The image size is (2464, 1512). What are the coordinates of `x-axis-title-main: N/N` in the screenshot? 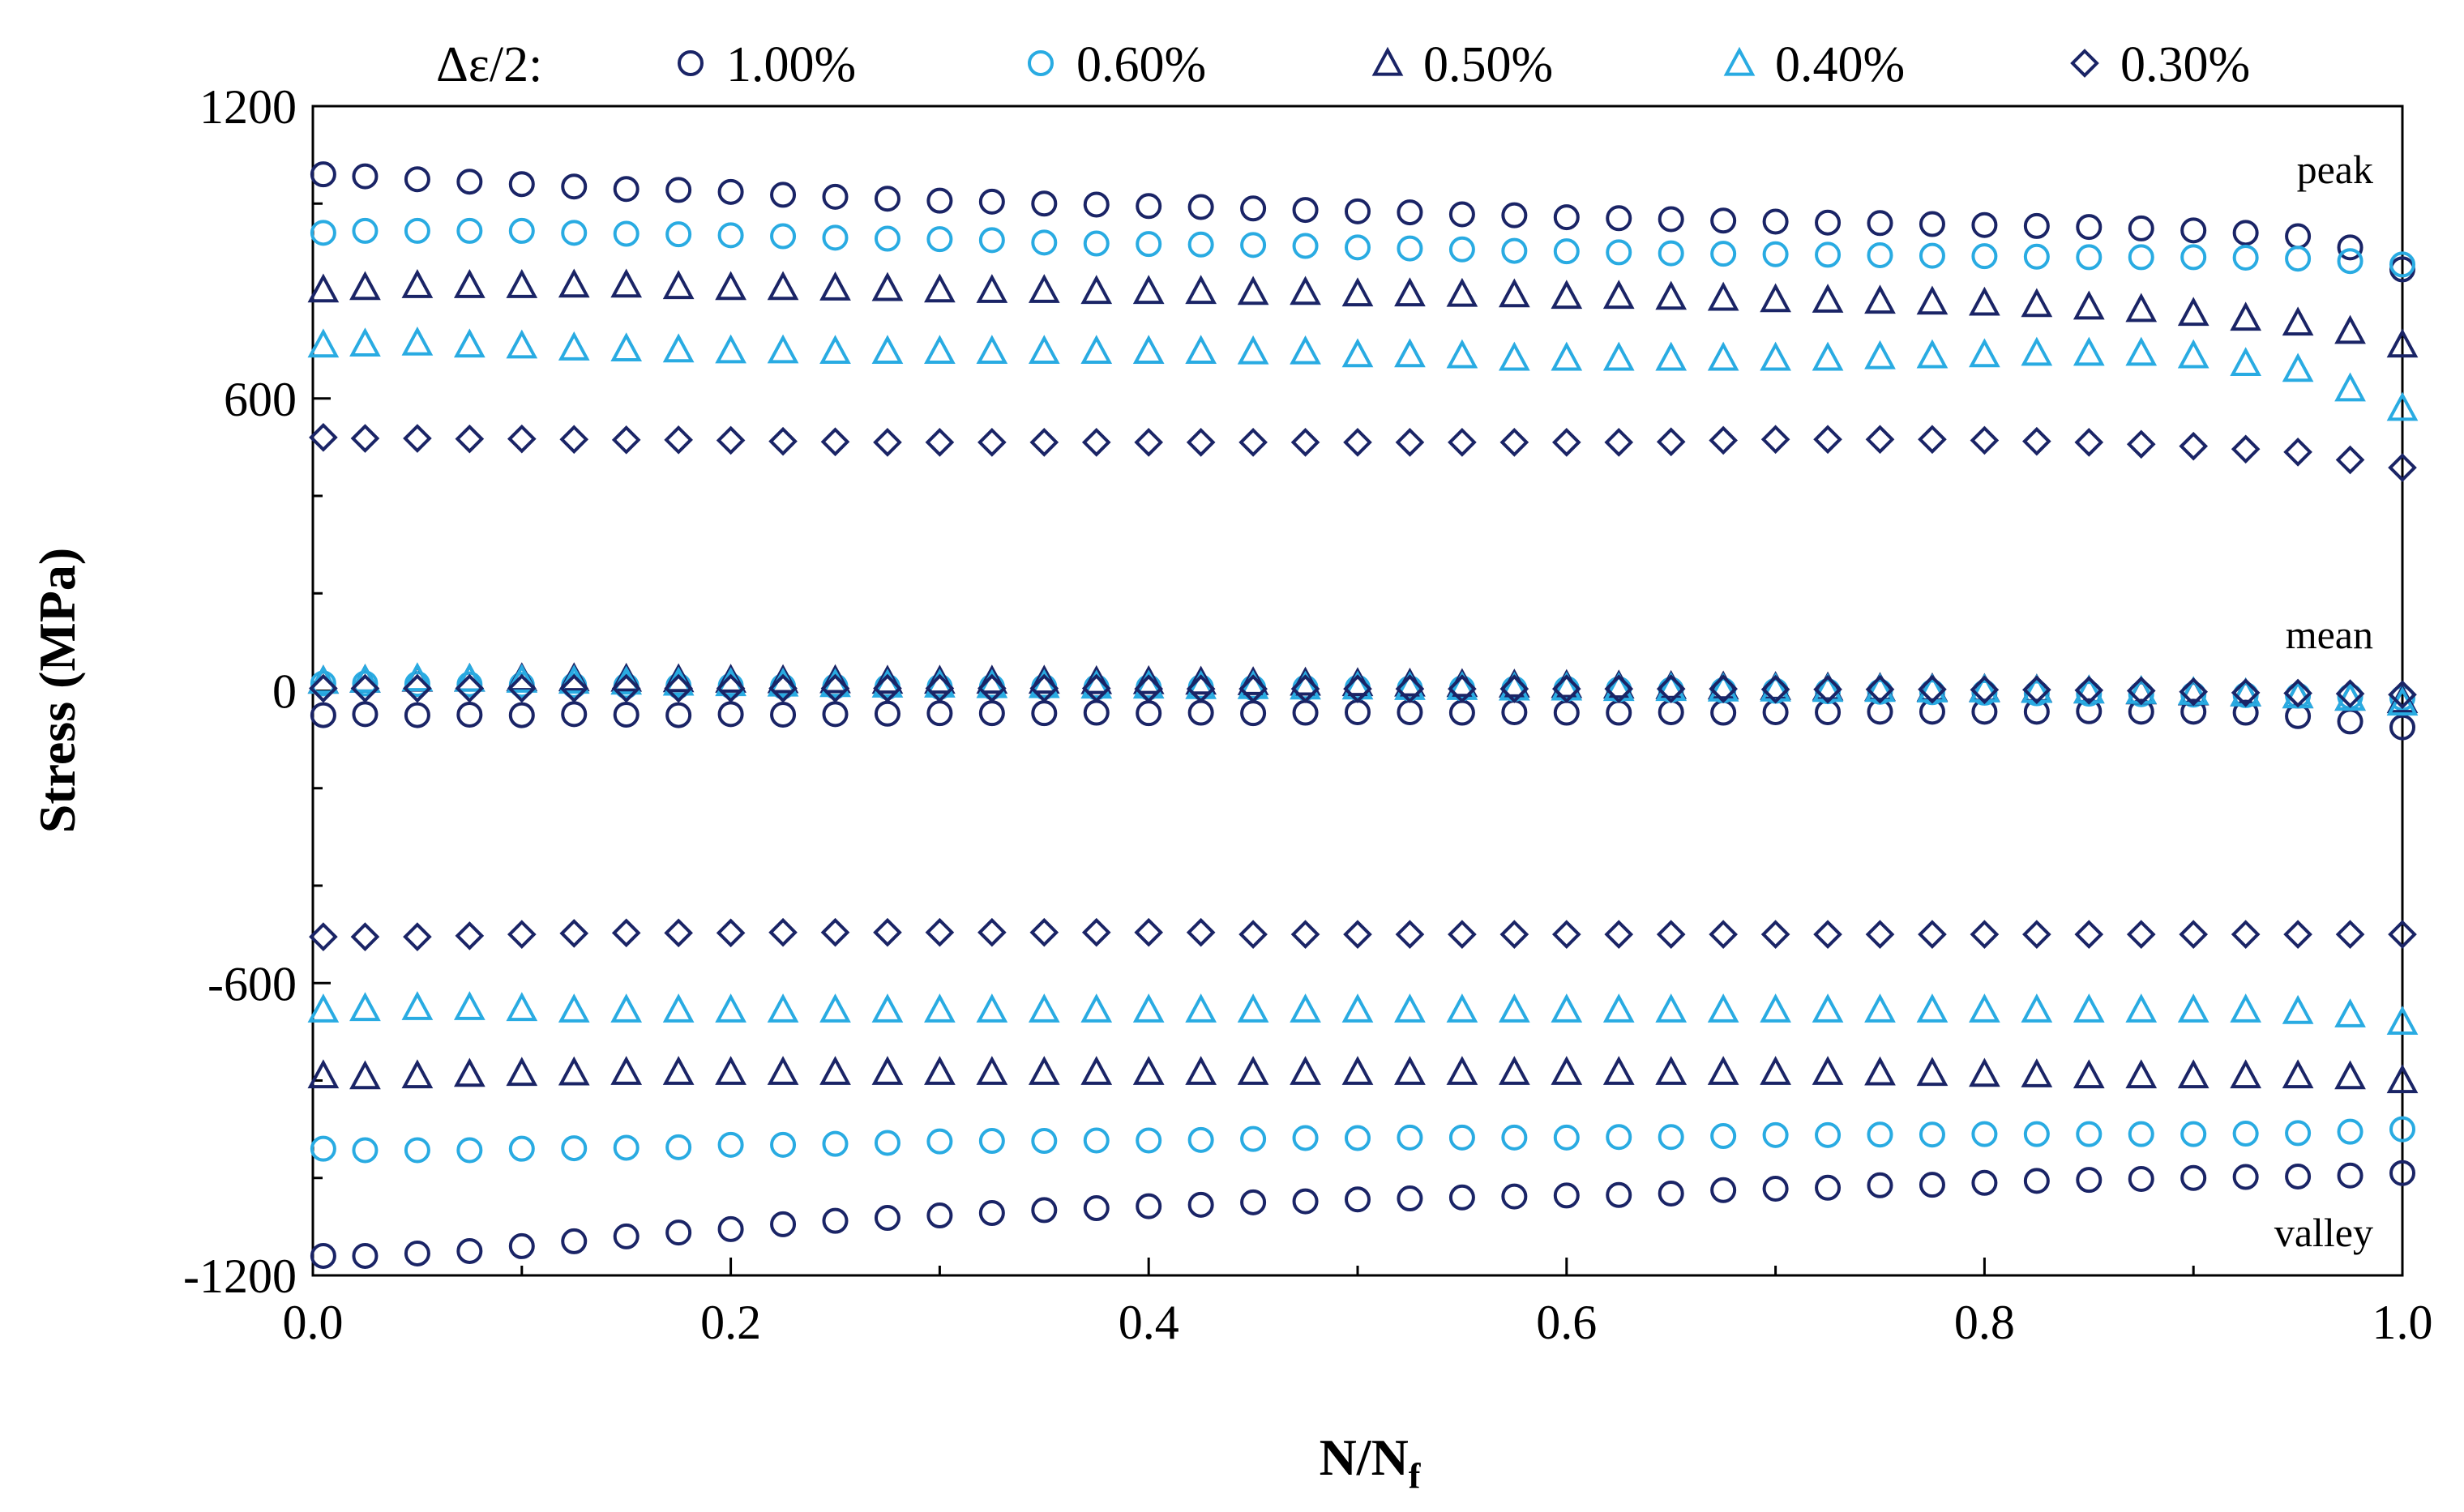 It's located at (1364, 1458).